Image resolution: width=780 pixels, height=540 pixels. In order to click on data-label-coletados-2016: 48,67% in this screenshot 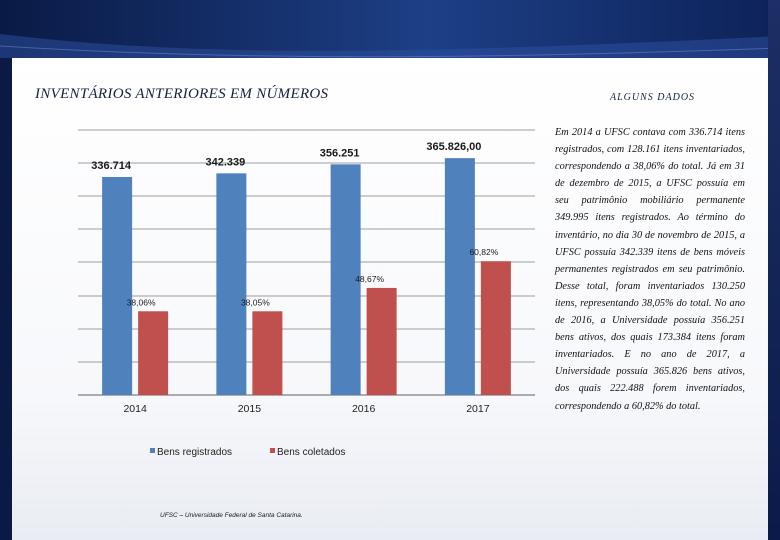, I will do `click(369, 279)`.